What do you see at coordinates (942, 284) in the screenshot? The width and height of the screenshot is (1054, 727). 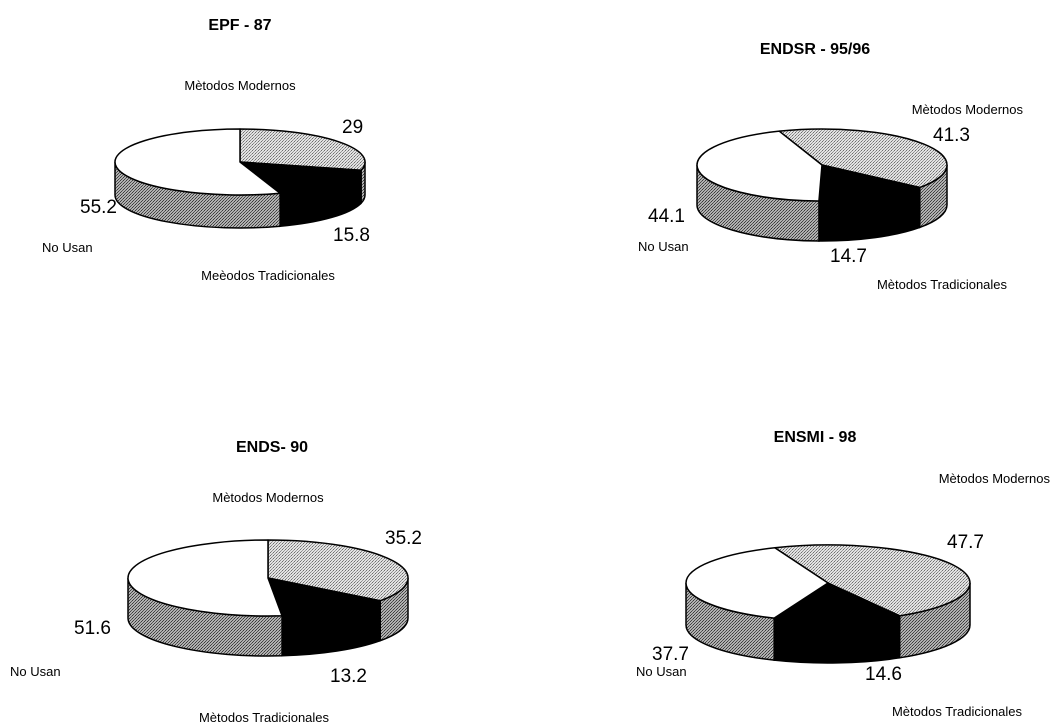 I see `pie-2-label-tradicionales: Mètodos Tradicionales` at bounding box center [942, 284].